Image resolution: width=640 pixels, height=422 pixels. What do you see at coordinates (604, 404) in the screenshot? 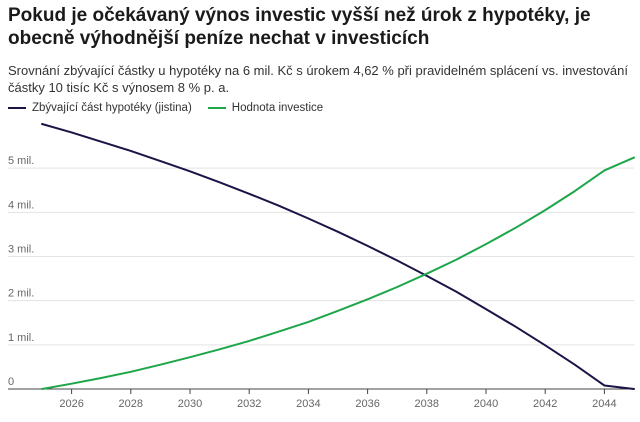
I see `x-tick-label: 2044` at bounding box center [604, 404].